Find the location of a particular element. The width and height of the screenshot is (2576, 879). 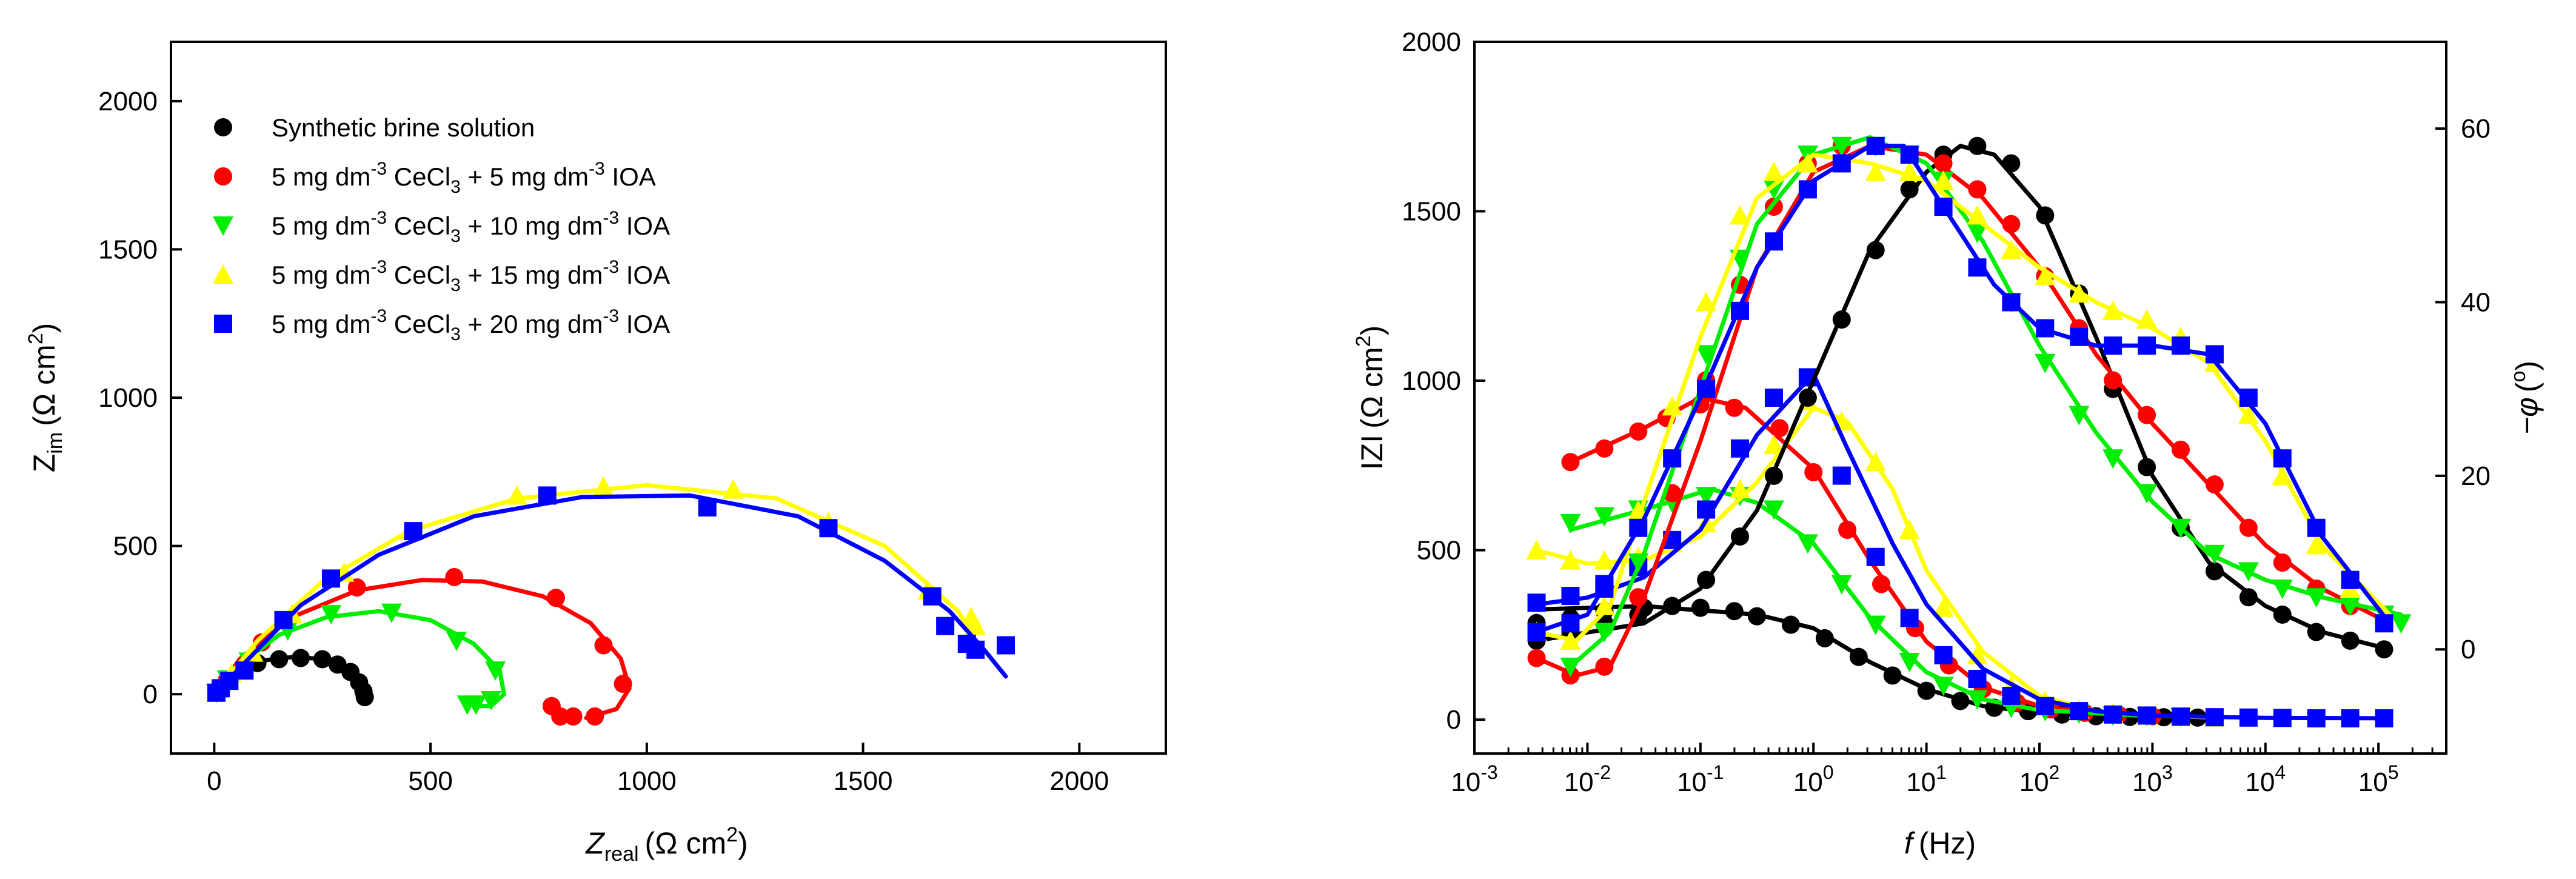

bode-y2-tick-label: 20 is located at coordinates (2476, 476).